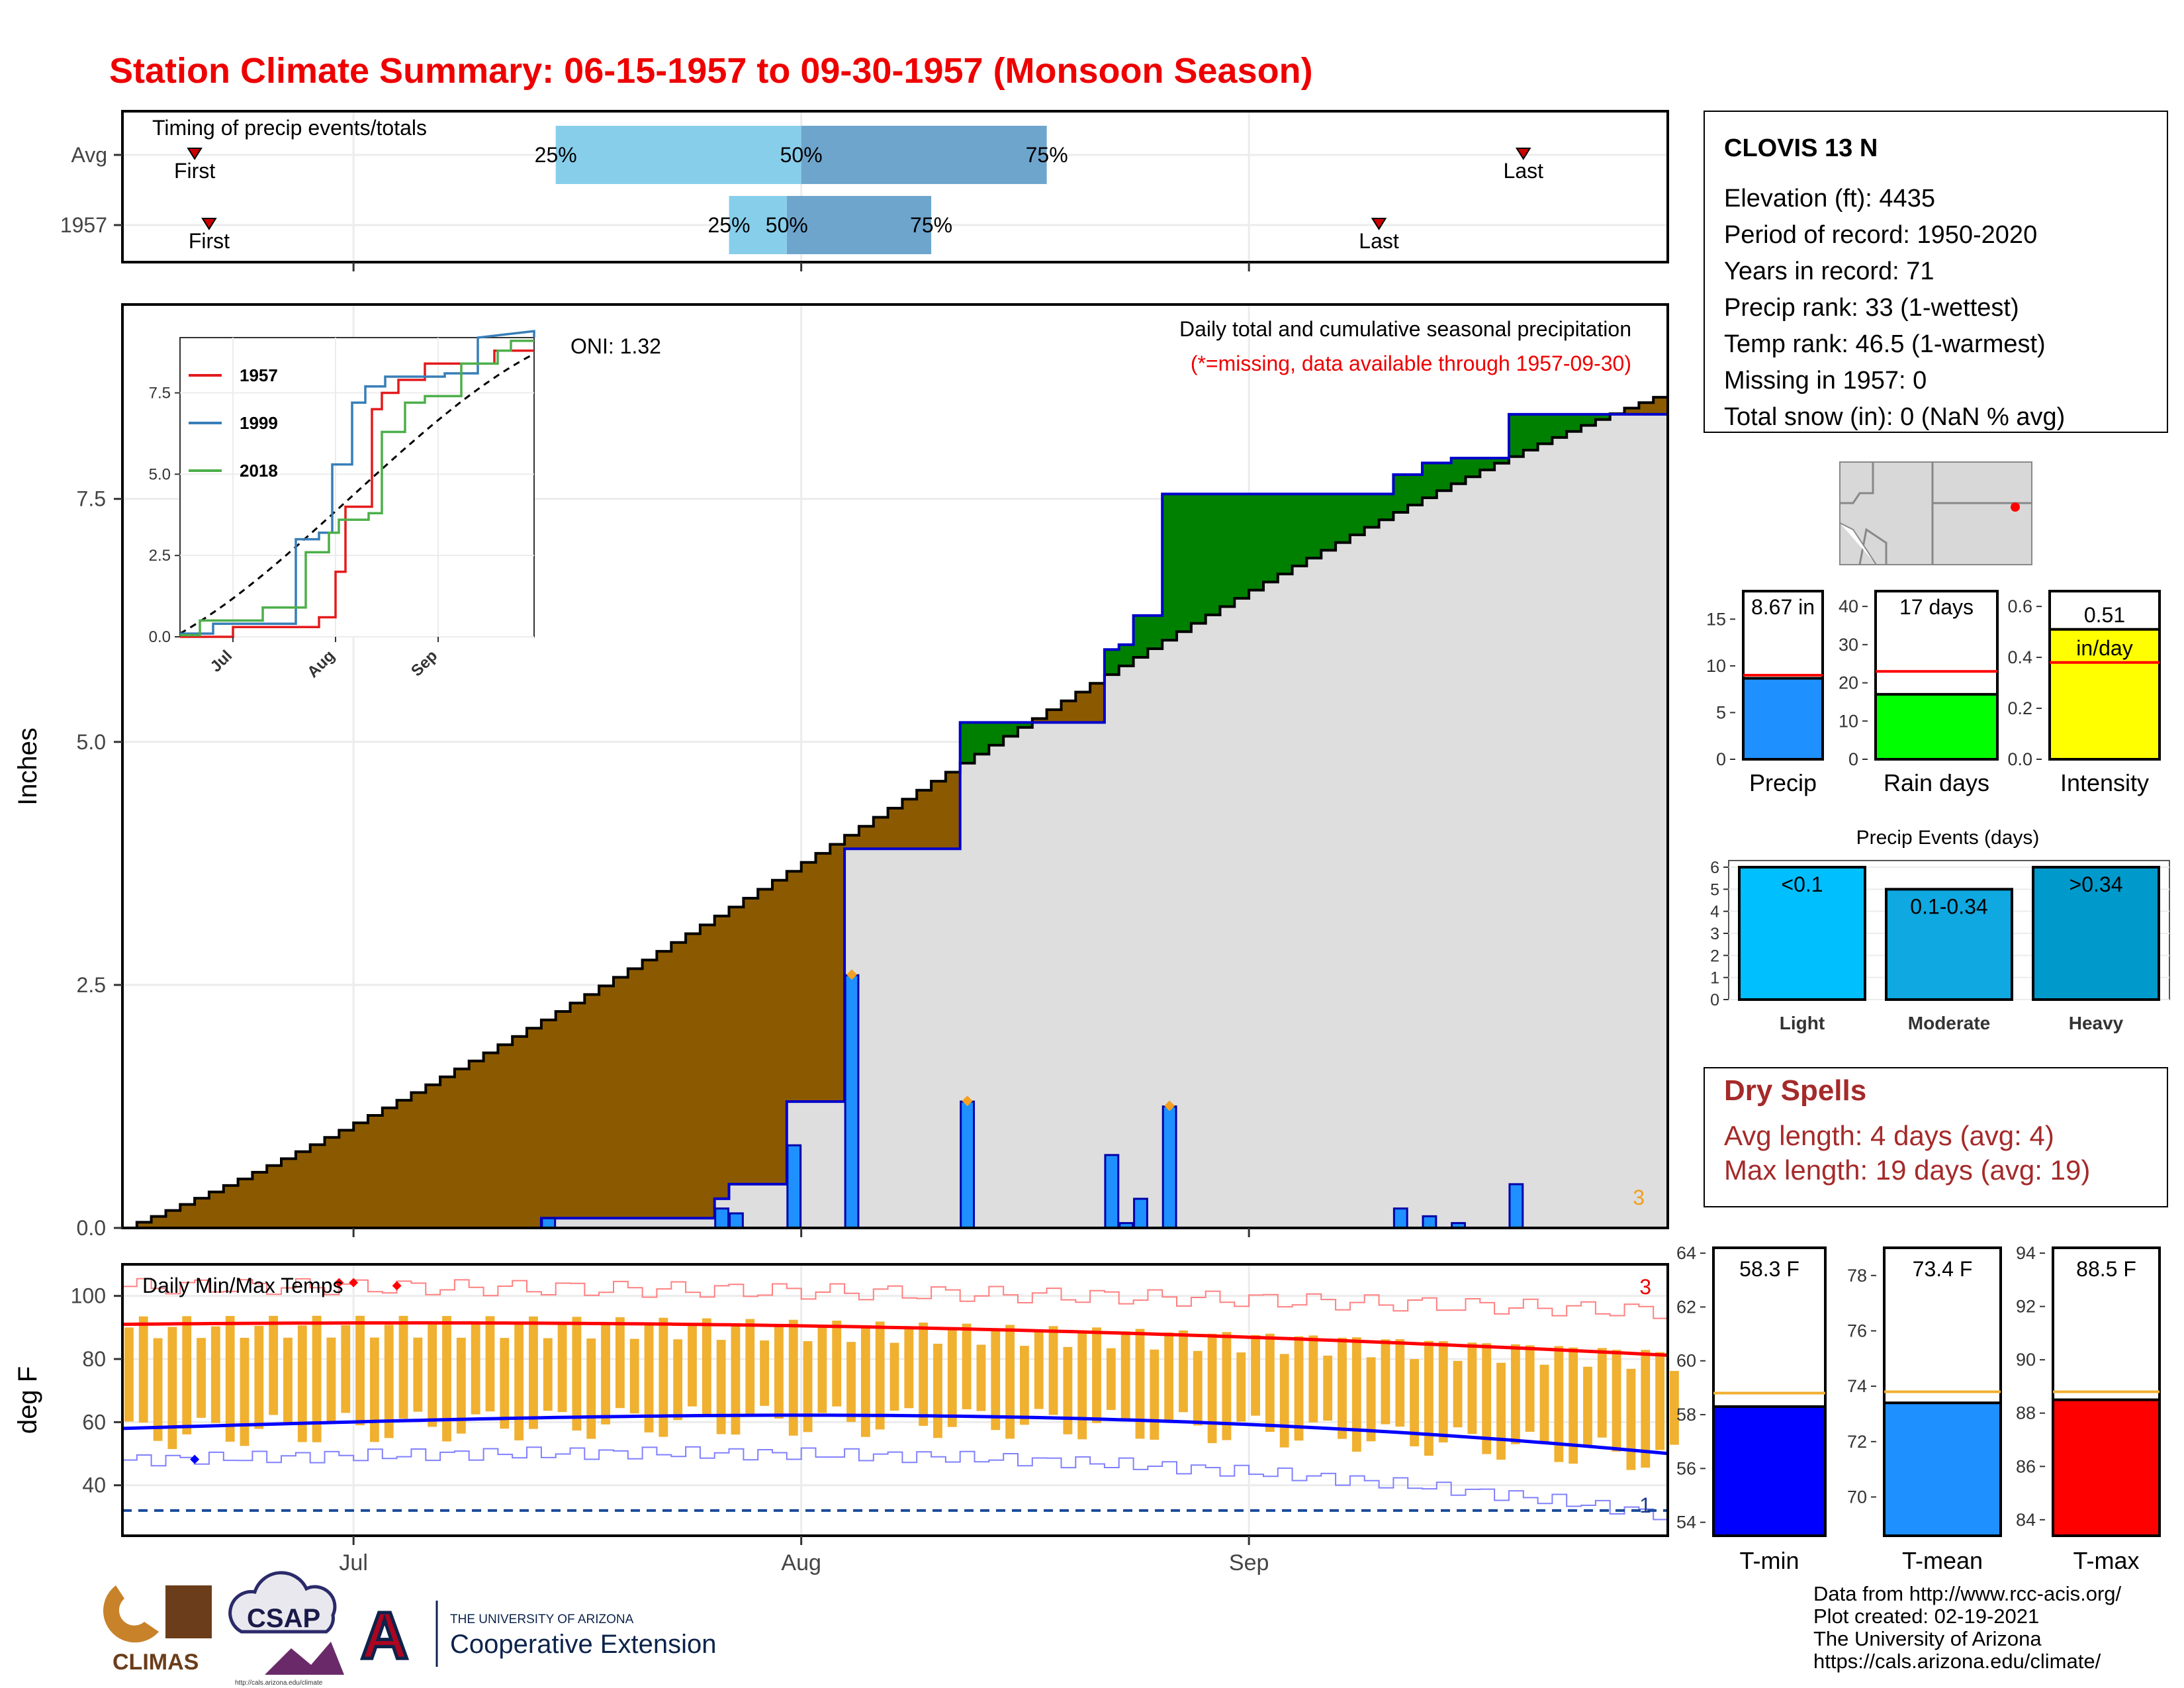 The image size is (2184, 1688). Describe the element at coordinates (234, 423) in the screenshot. I see `inset-legend: 1957 1999 2018` at that location.